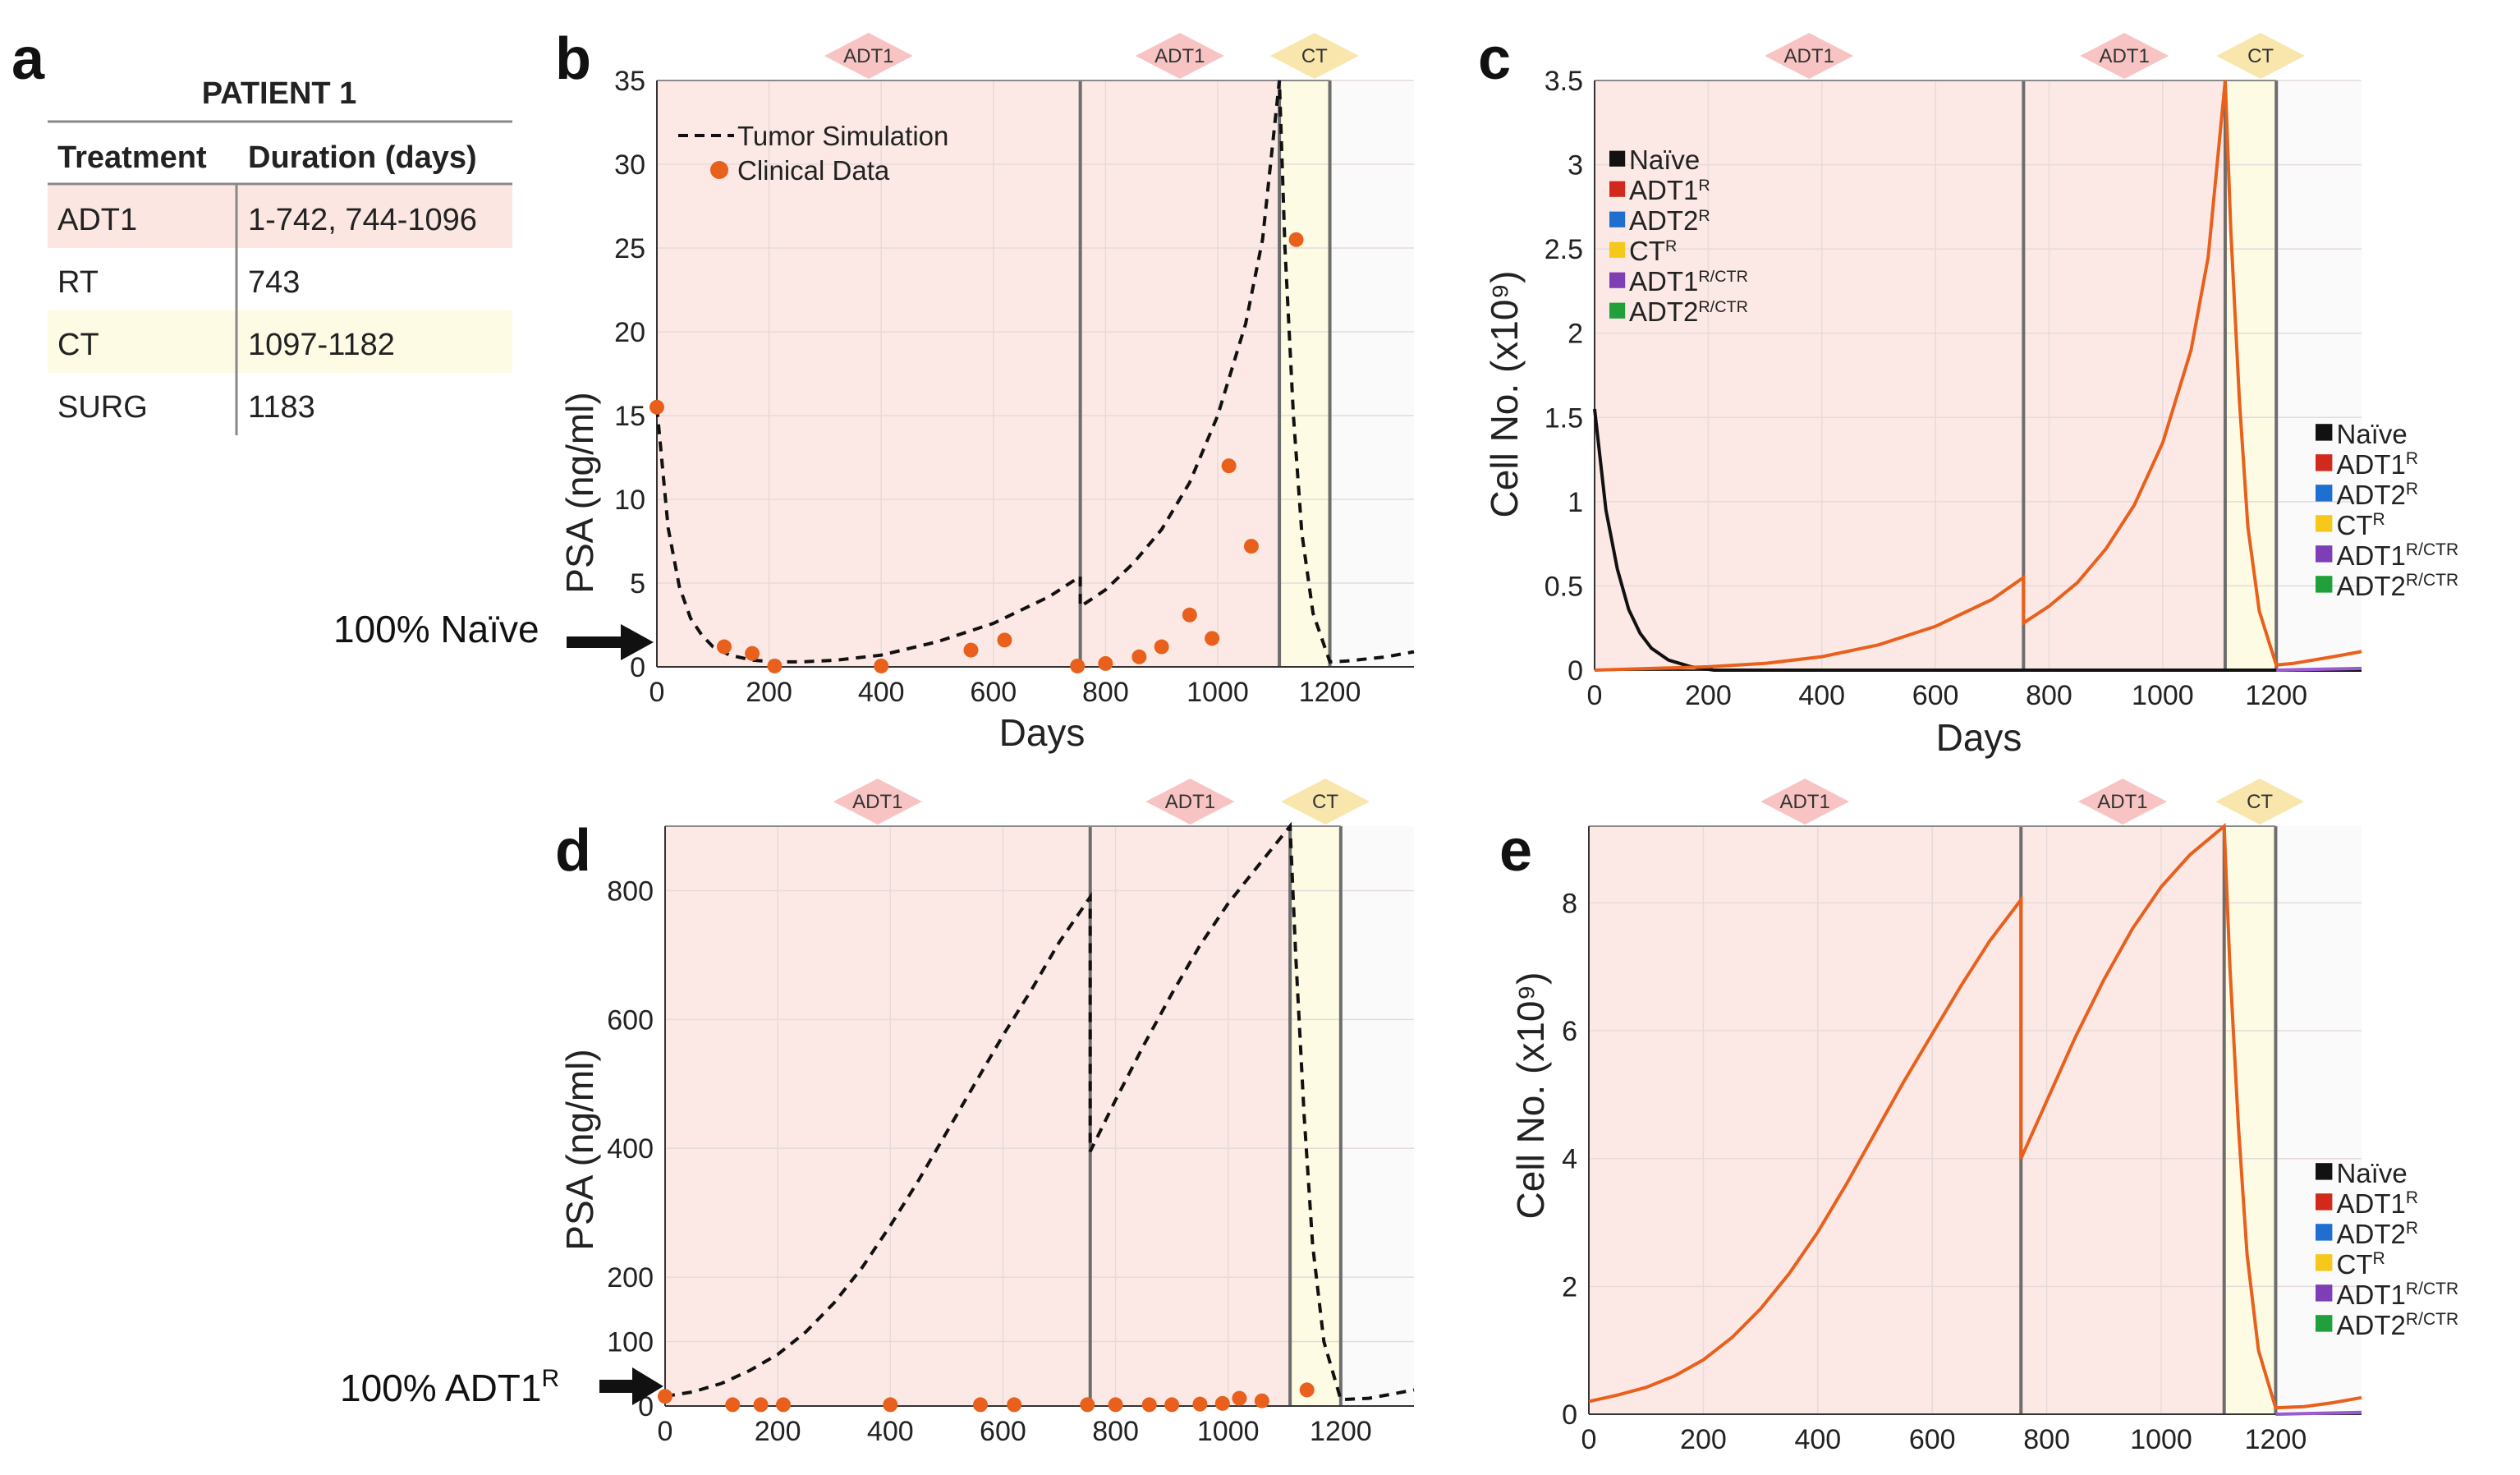  Describe the element at coordinates (631, 1386) in the screenshot. I see `annotation-arrow-d` at that location.